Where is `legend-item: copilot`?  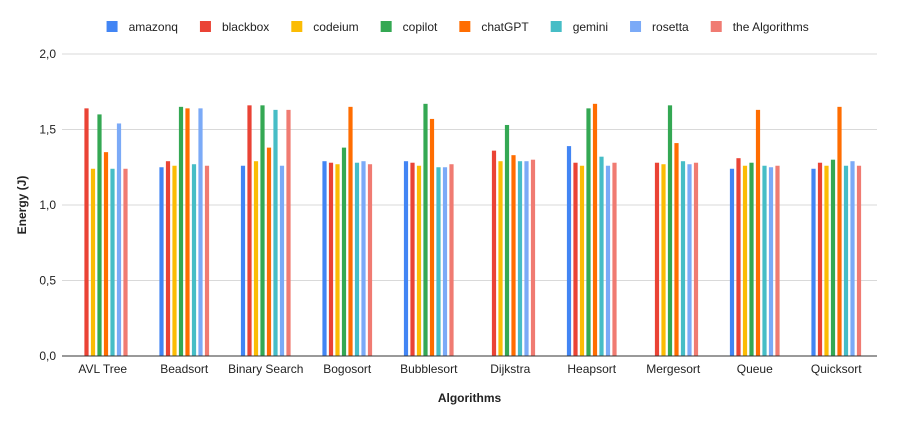 legend-item: copilot is located at coordinates (409, 27).